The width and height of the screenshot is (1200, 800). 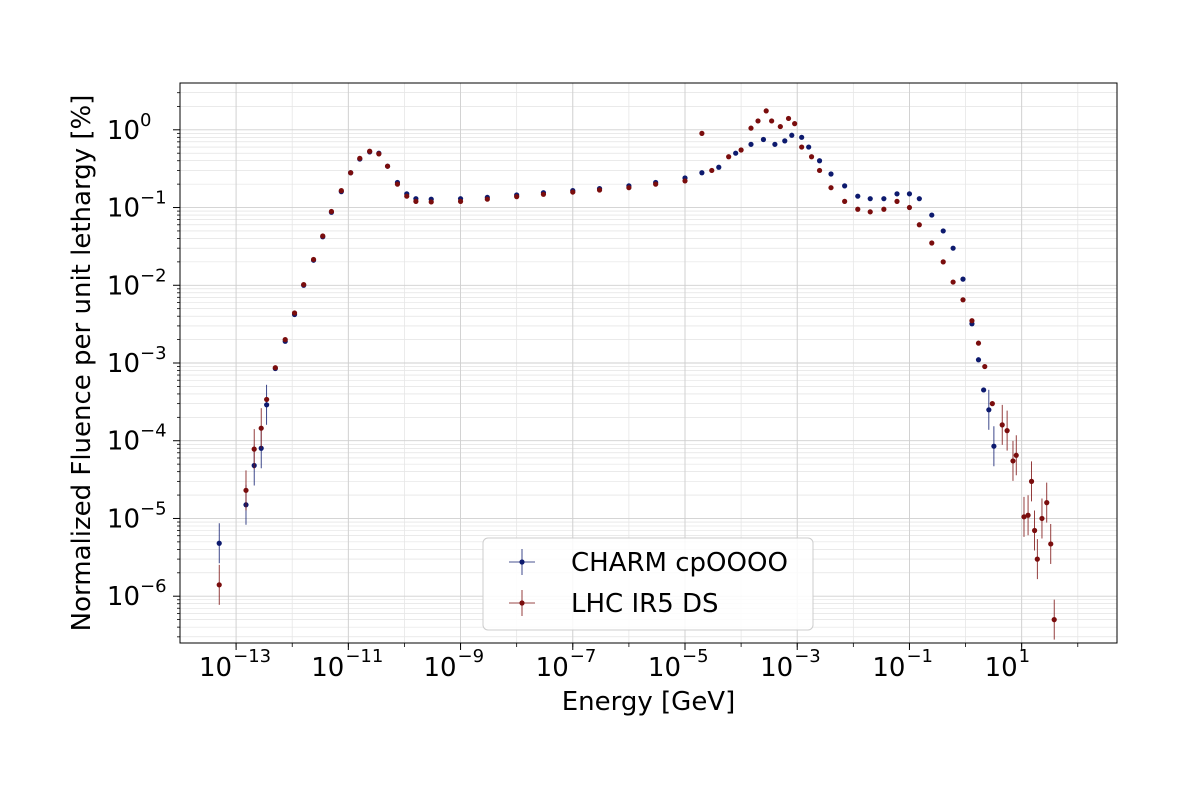 What do you see at coordinates (252, 656) in the screenshot?
I see `x-tick-exponent: −13` at bounding box center [252, 656].